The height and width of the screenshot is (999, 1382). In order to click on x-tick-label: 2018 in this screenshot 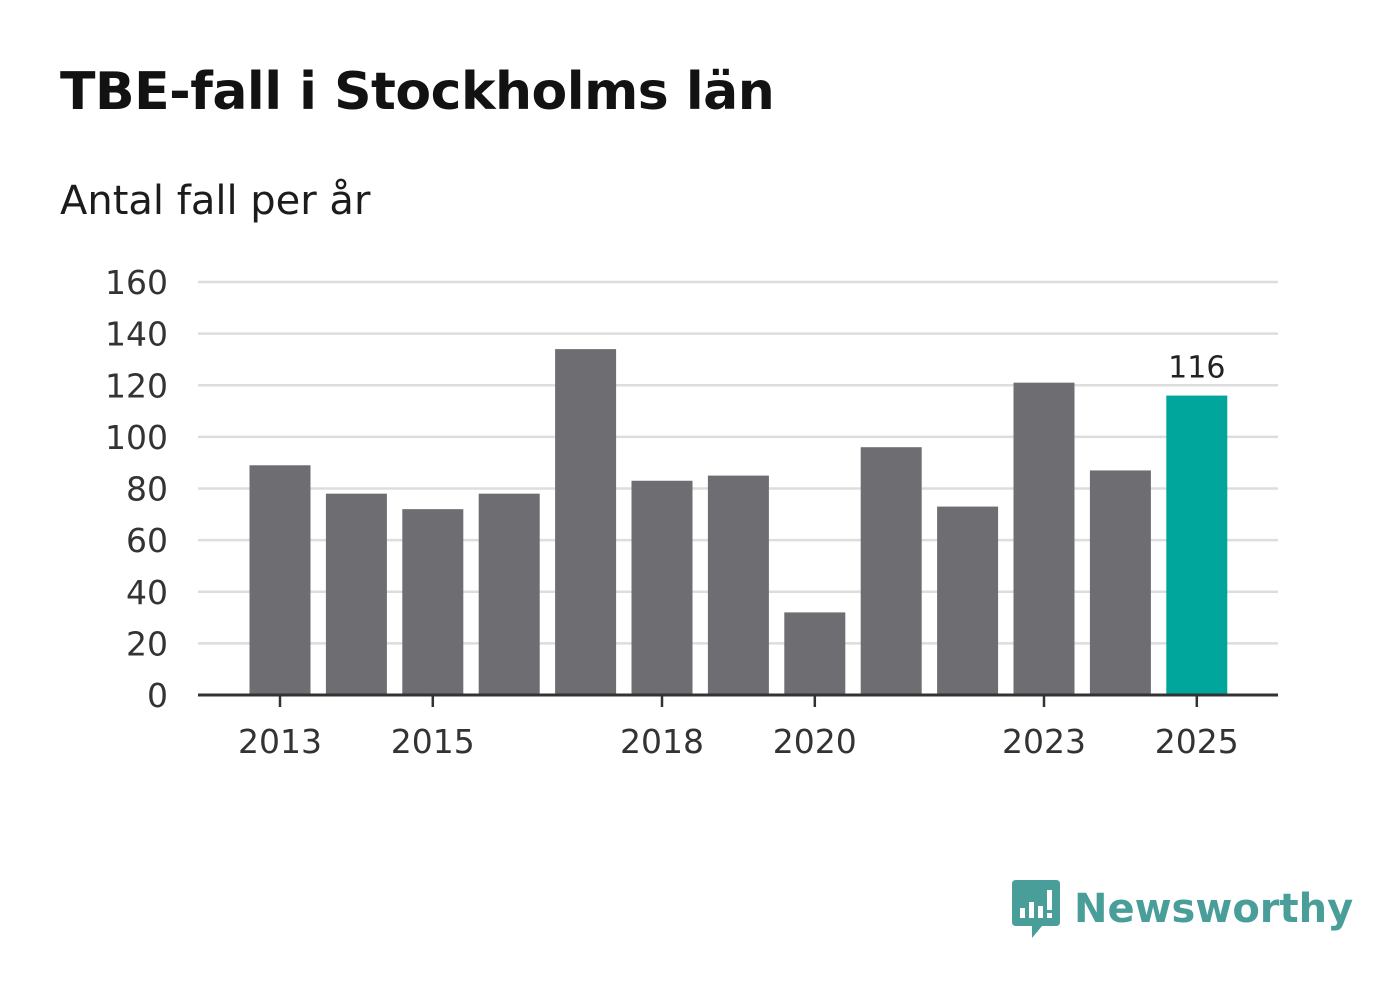, I will do `click(662, 741)`.